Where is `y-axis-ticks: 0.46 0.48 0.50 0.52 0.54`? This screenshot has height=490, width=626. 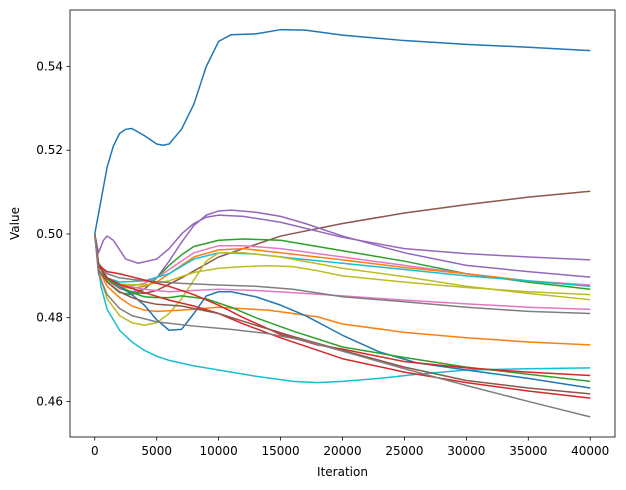 y-axis-ticks: 0.46 0.48 0.50 0.52 0.54 is located at coordinates (53, 234).